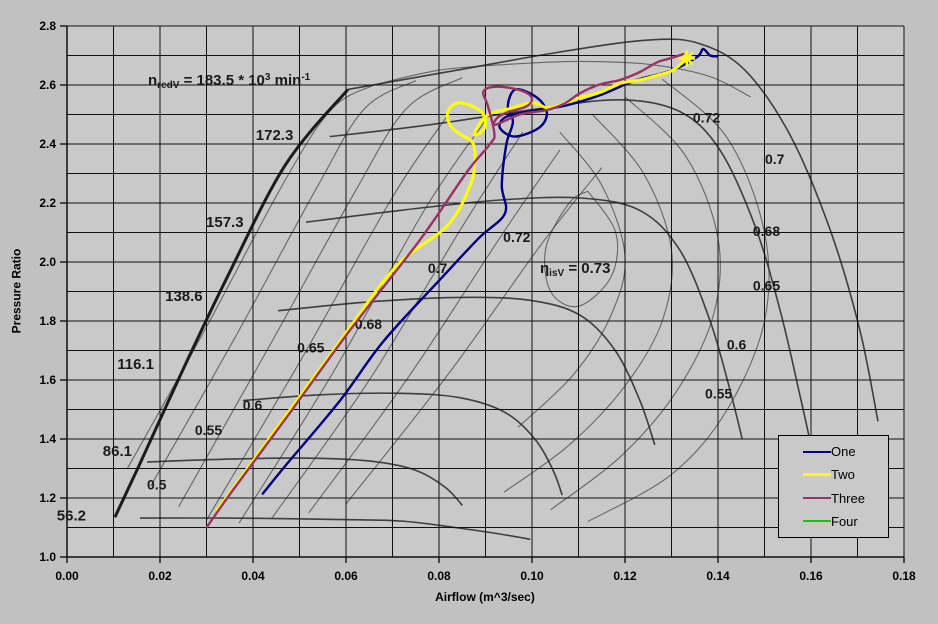  What do you see at coordinates (718, 576) in the screenshot?
I see `x-tick-label: 0.14` at bounding box center [718, 576].